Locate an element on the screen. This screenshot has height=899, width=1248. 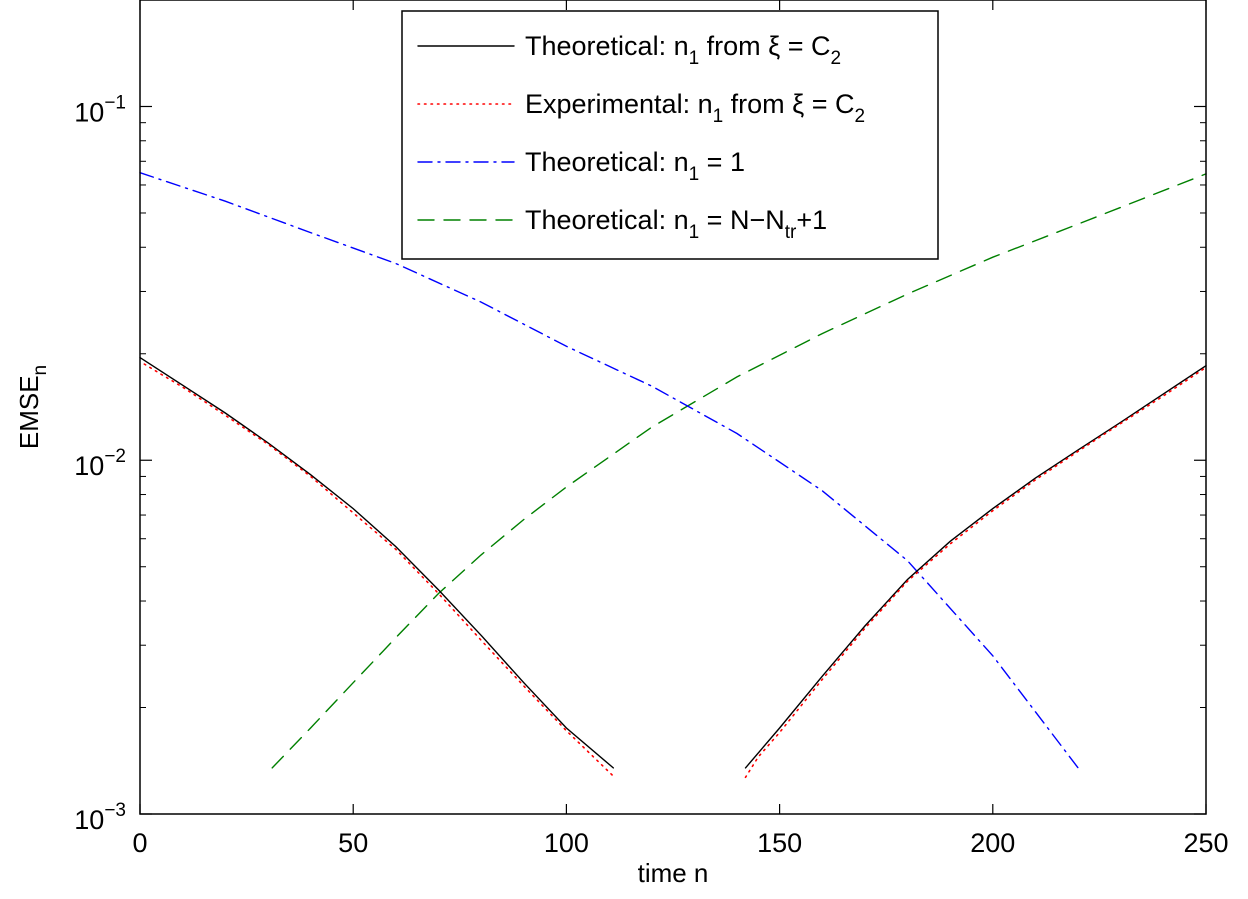
y-axis-title-sub: n is located at coordinates (40, 370).